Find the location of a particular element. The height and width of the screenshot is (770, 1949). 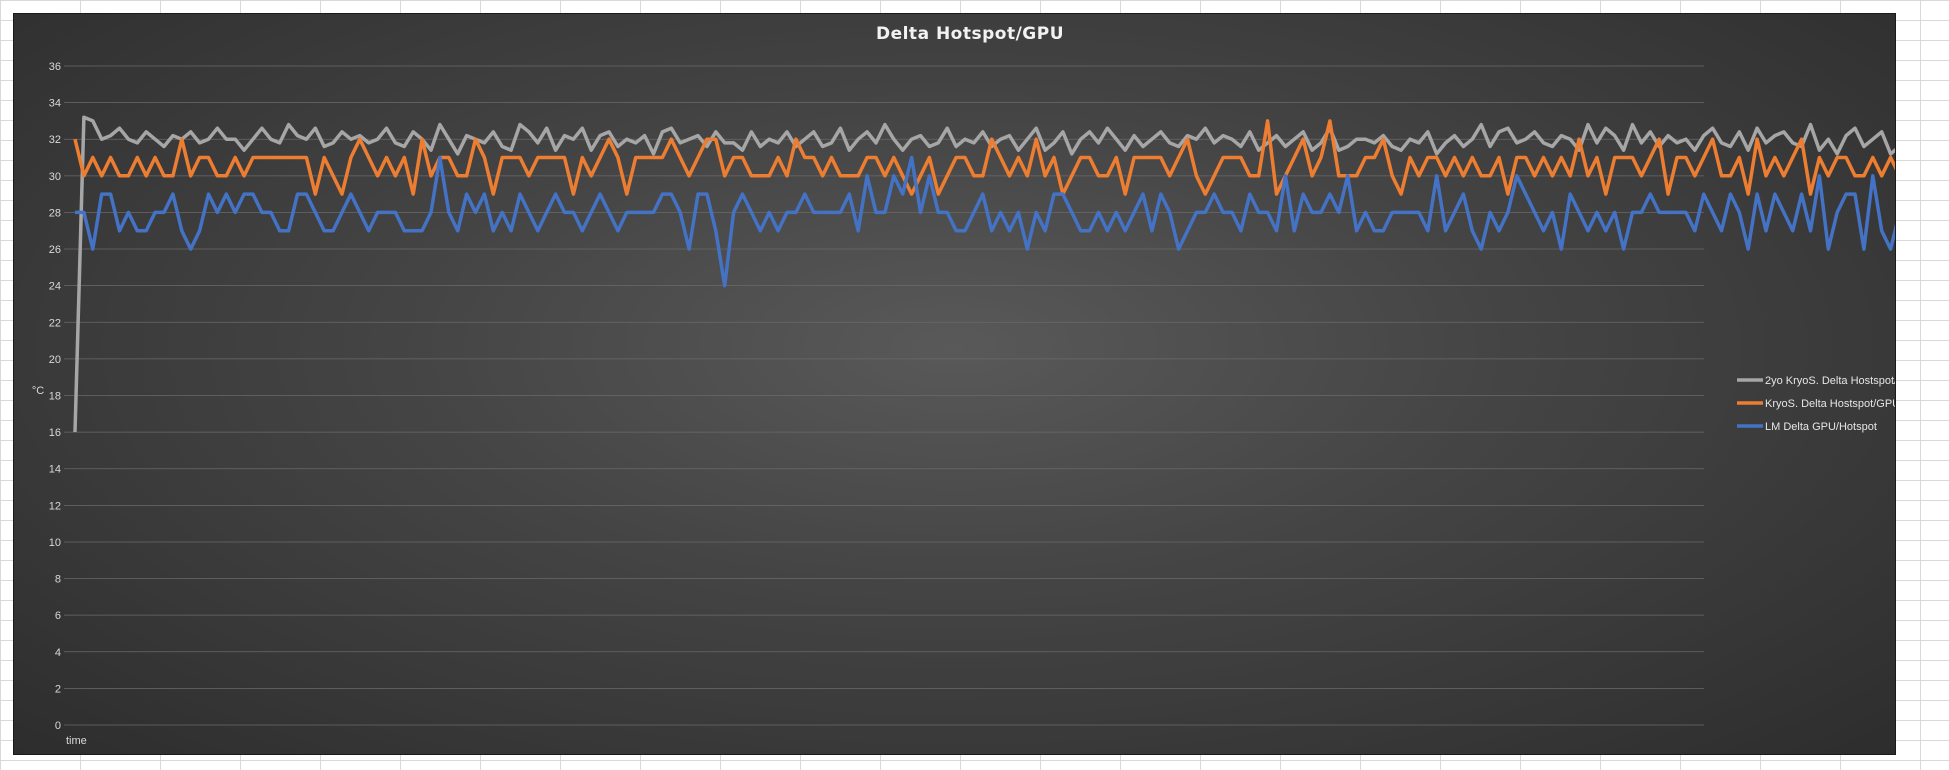

legend-label-0: 2yo KryoS. Delta Hostspot/GPU is located at coordinates (1830, 381).